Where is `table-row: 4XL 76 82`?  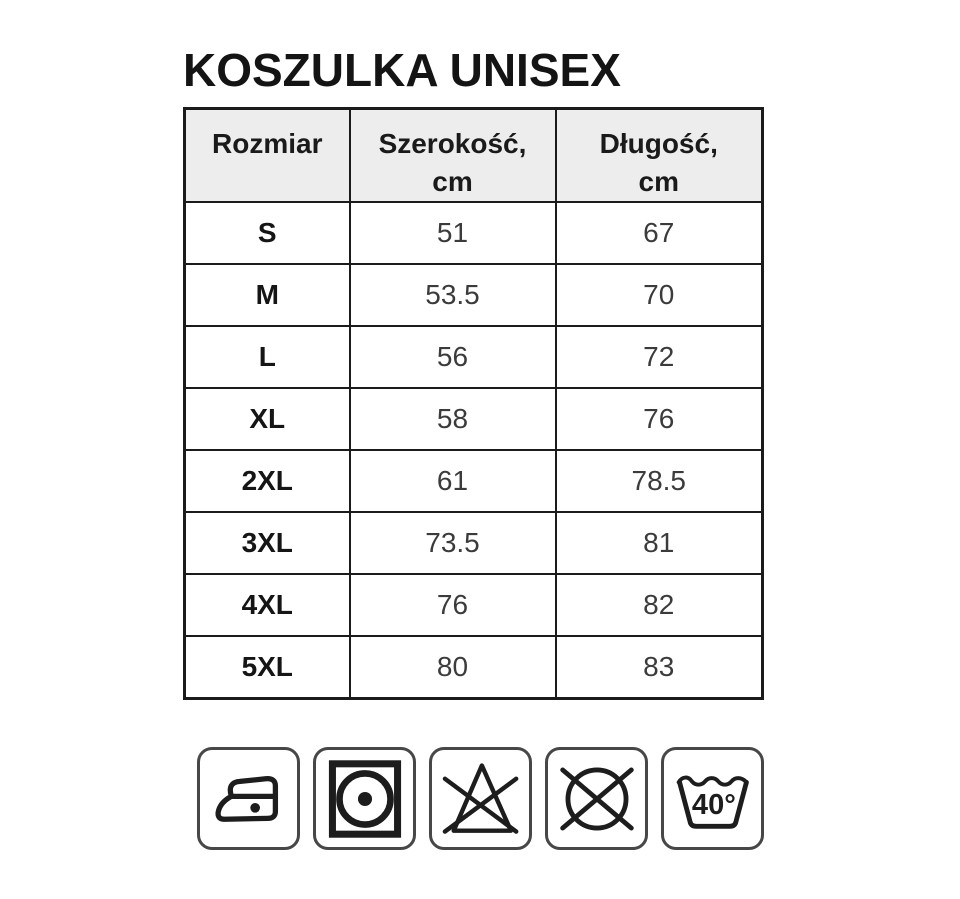
table-row: 4XL 76 82 is located at coordinates (473, 605).